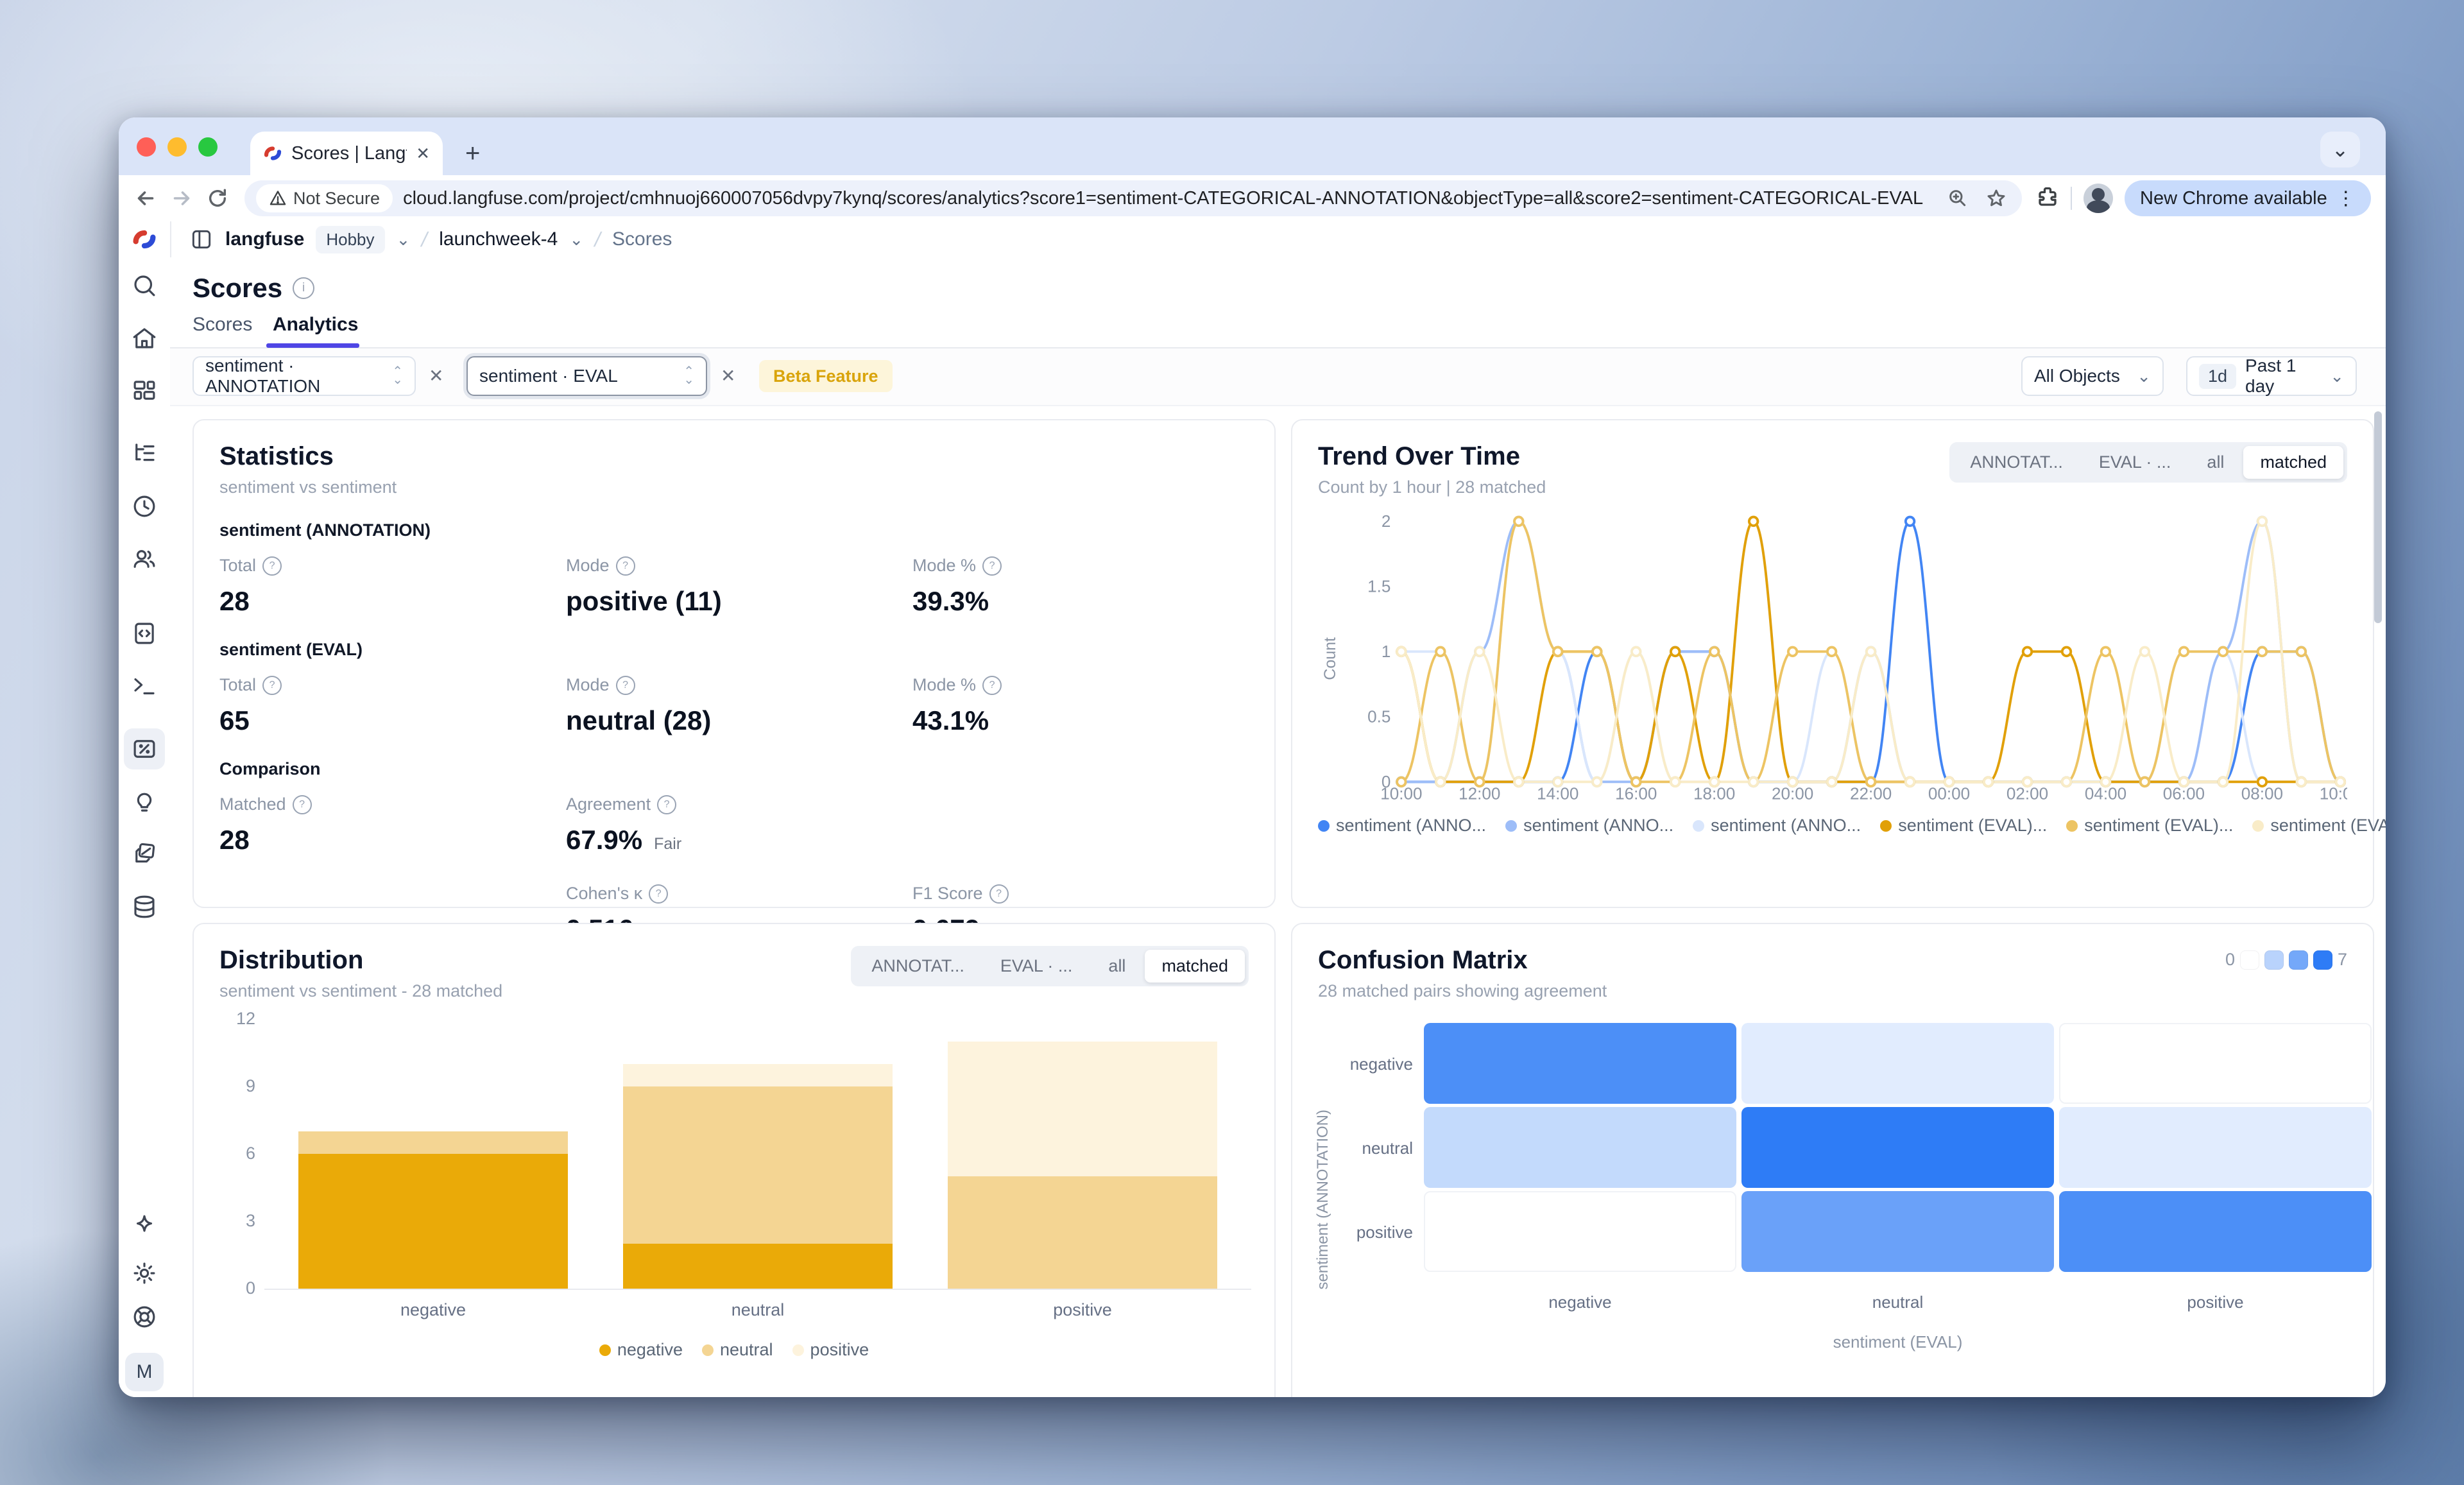  I want to click on tracing-icon, so click(145, 453).